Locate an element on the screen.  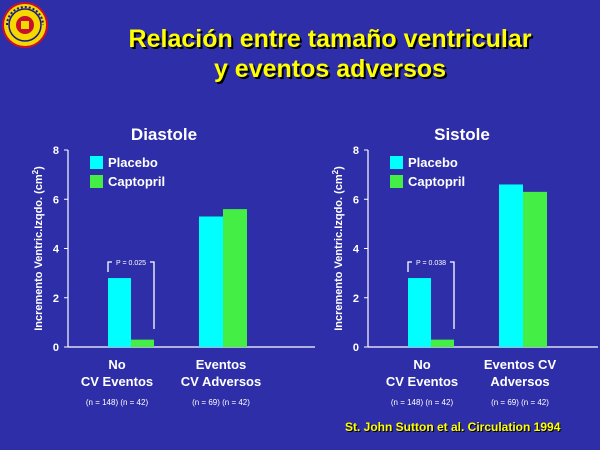
chart-2-legend-label-placebo: Placebo is located at coordinates (433, 162).